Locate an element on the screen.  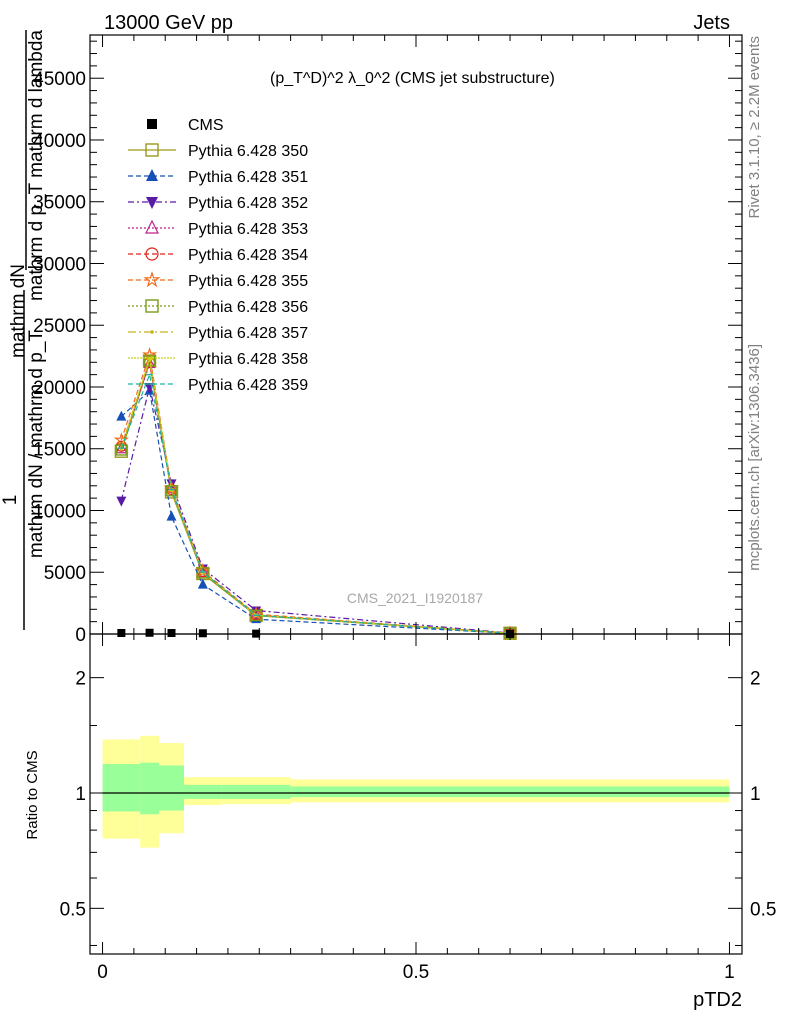
ratio-y-tick-label-right: 2 is located at coordinates (755, 679).